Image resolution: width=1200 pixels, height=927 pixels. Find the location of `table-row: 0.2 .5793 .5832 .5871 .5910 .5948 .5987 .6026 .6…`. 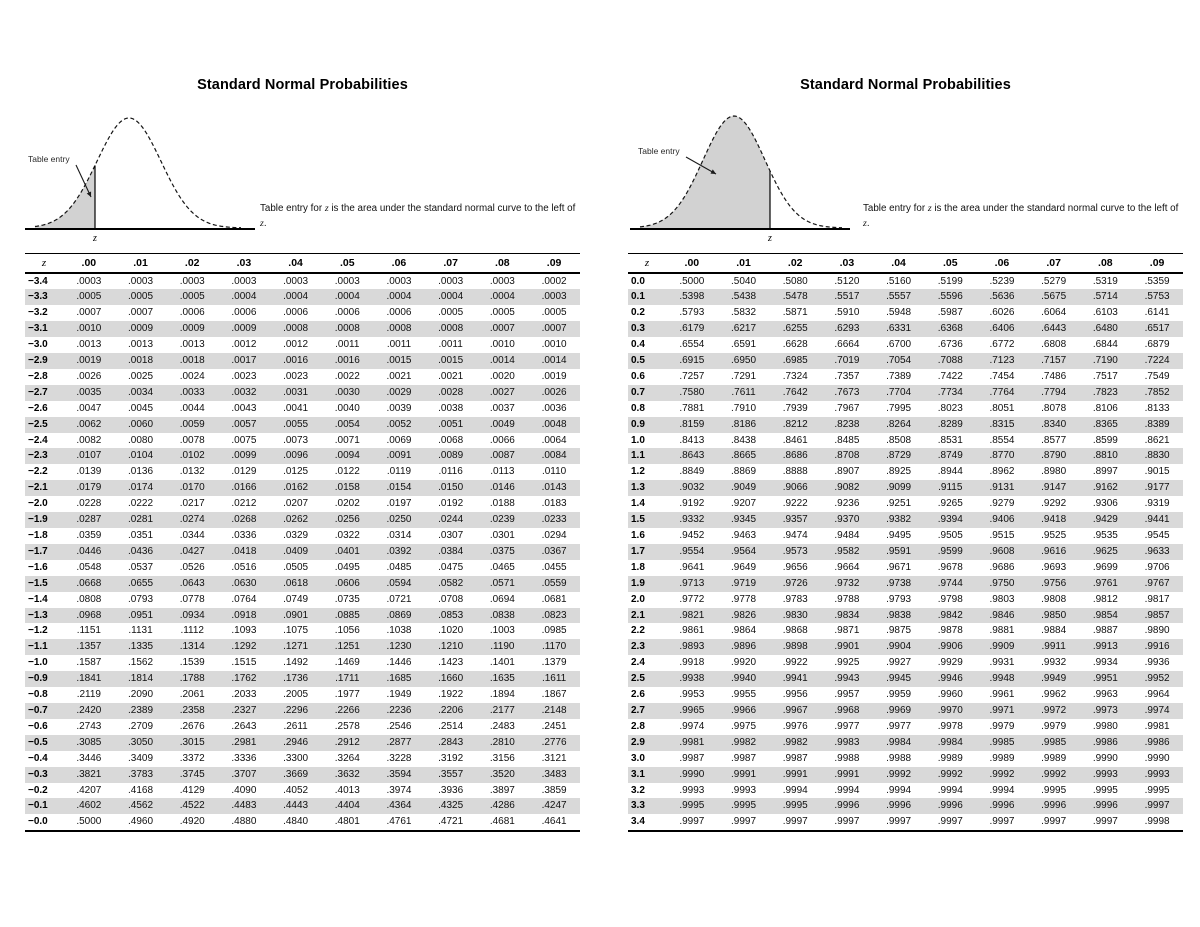

table-row: 0.2 .5793 .5832 .5871 .5910 .5948 .5987 .6026 .6… is located at coordinates (905, 313).